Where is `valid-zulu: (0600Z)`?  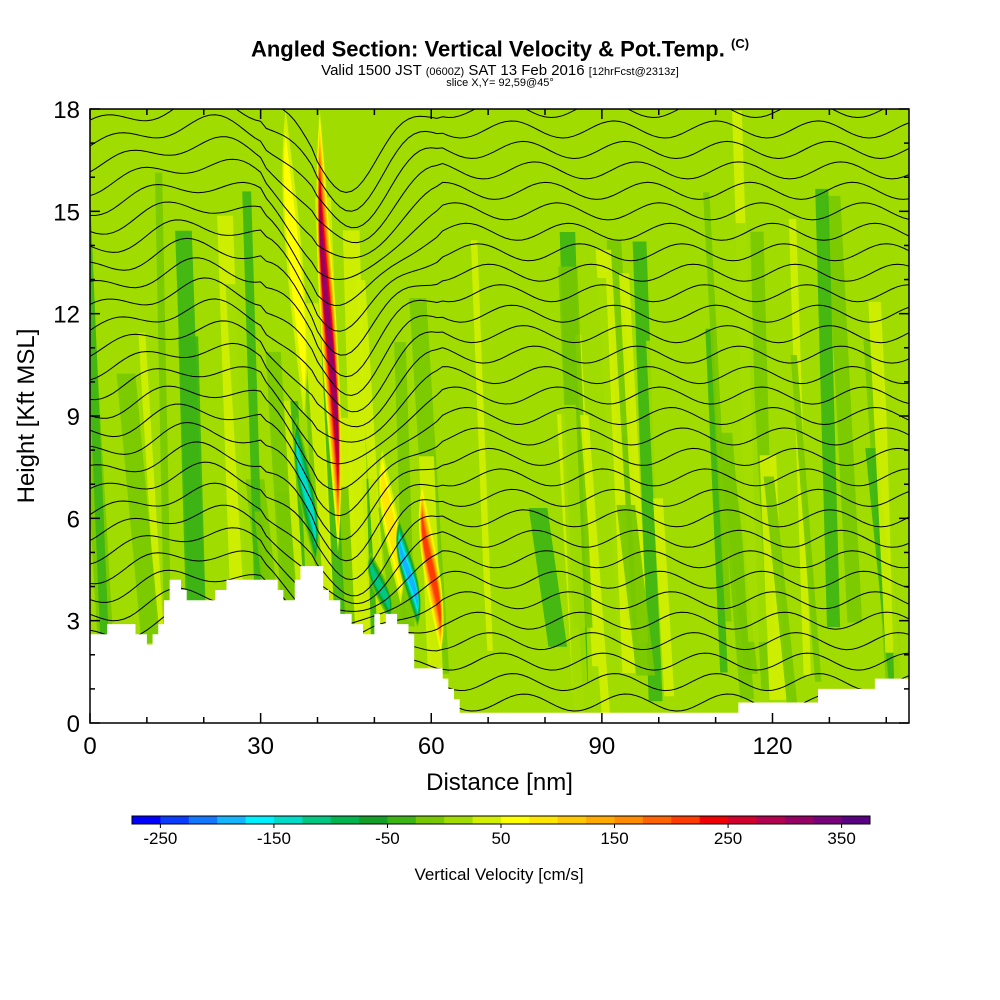 valid-zulu: (0600Z) is located at coordinates (445, 72).